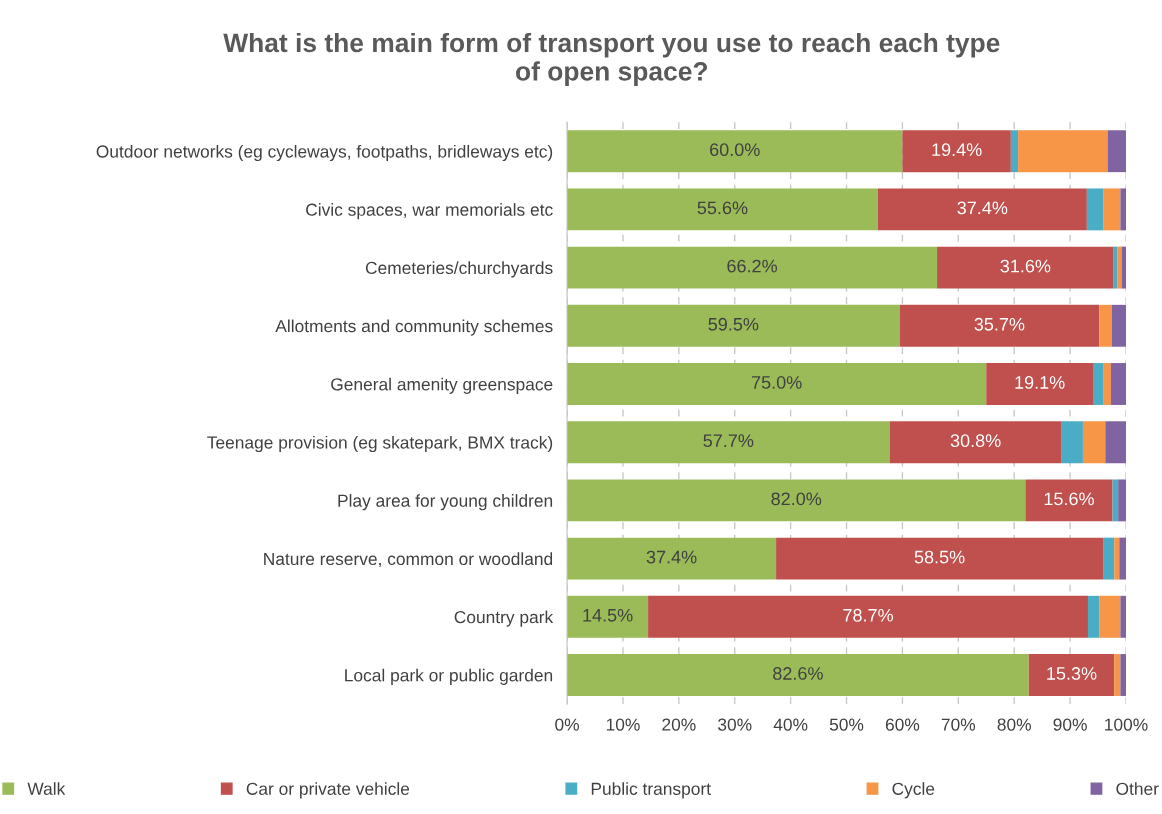 The height and width of the screenshot is (814, 1162). I want to click on data-label: 57.7%, so click(728, 441).